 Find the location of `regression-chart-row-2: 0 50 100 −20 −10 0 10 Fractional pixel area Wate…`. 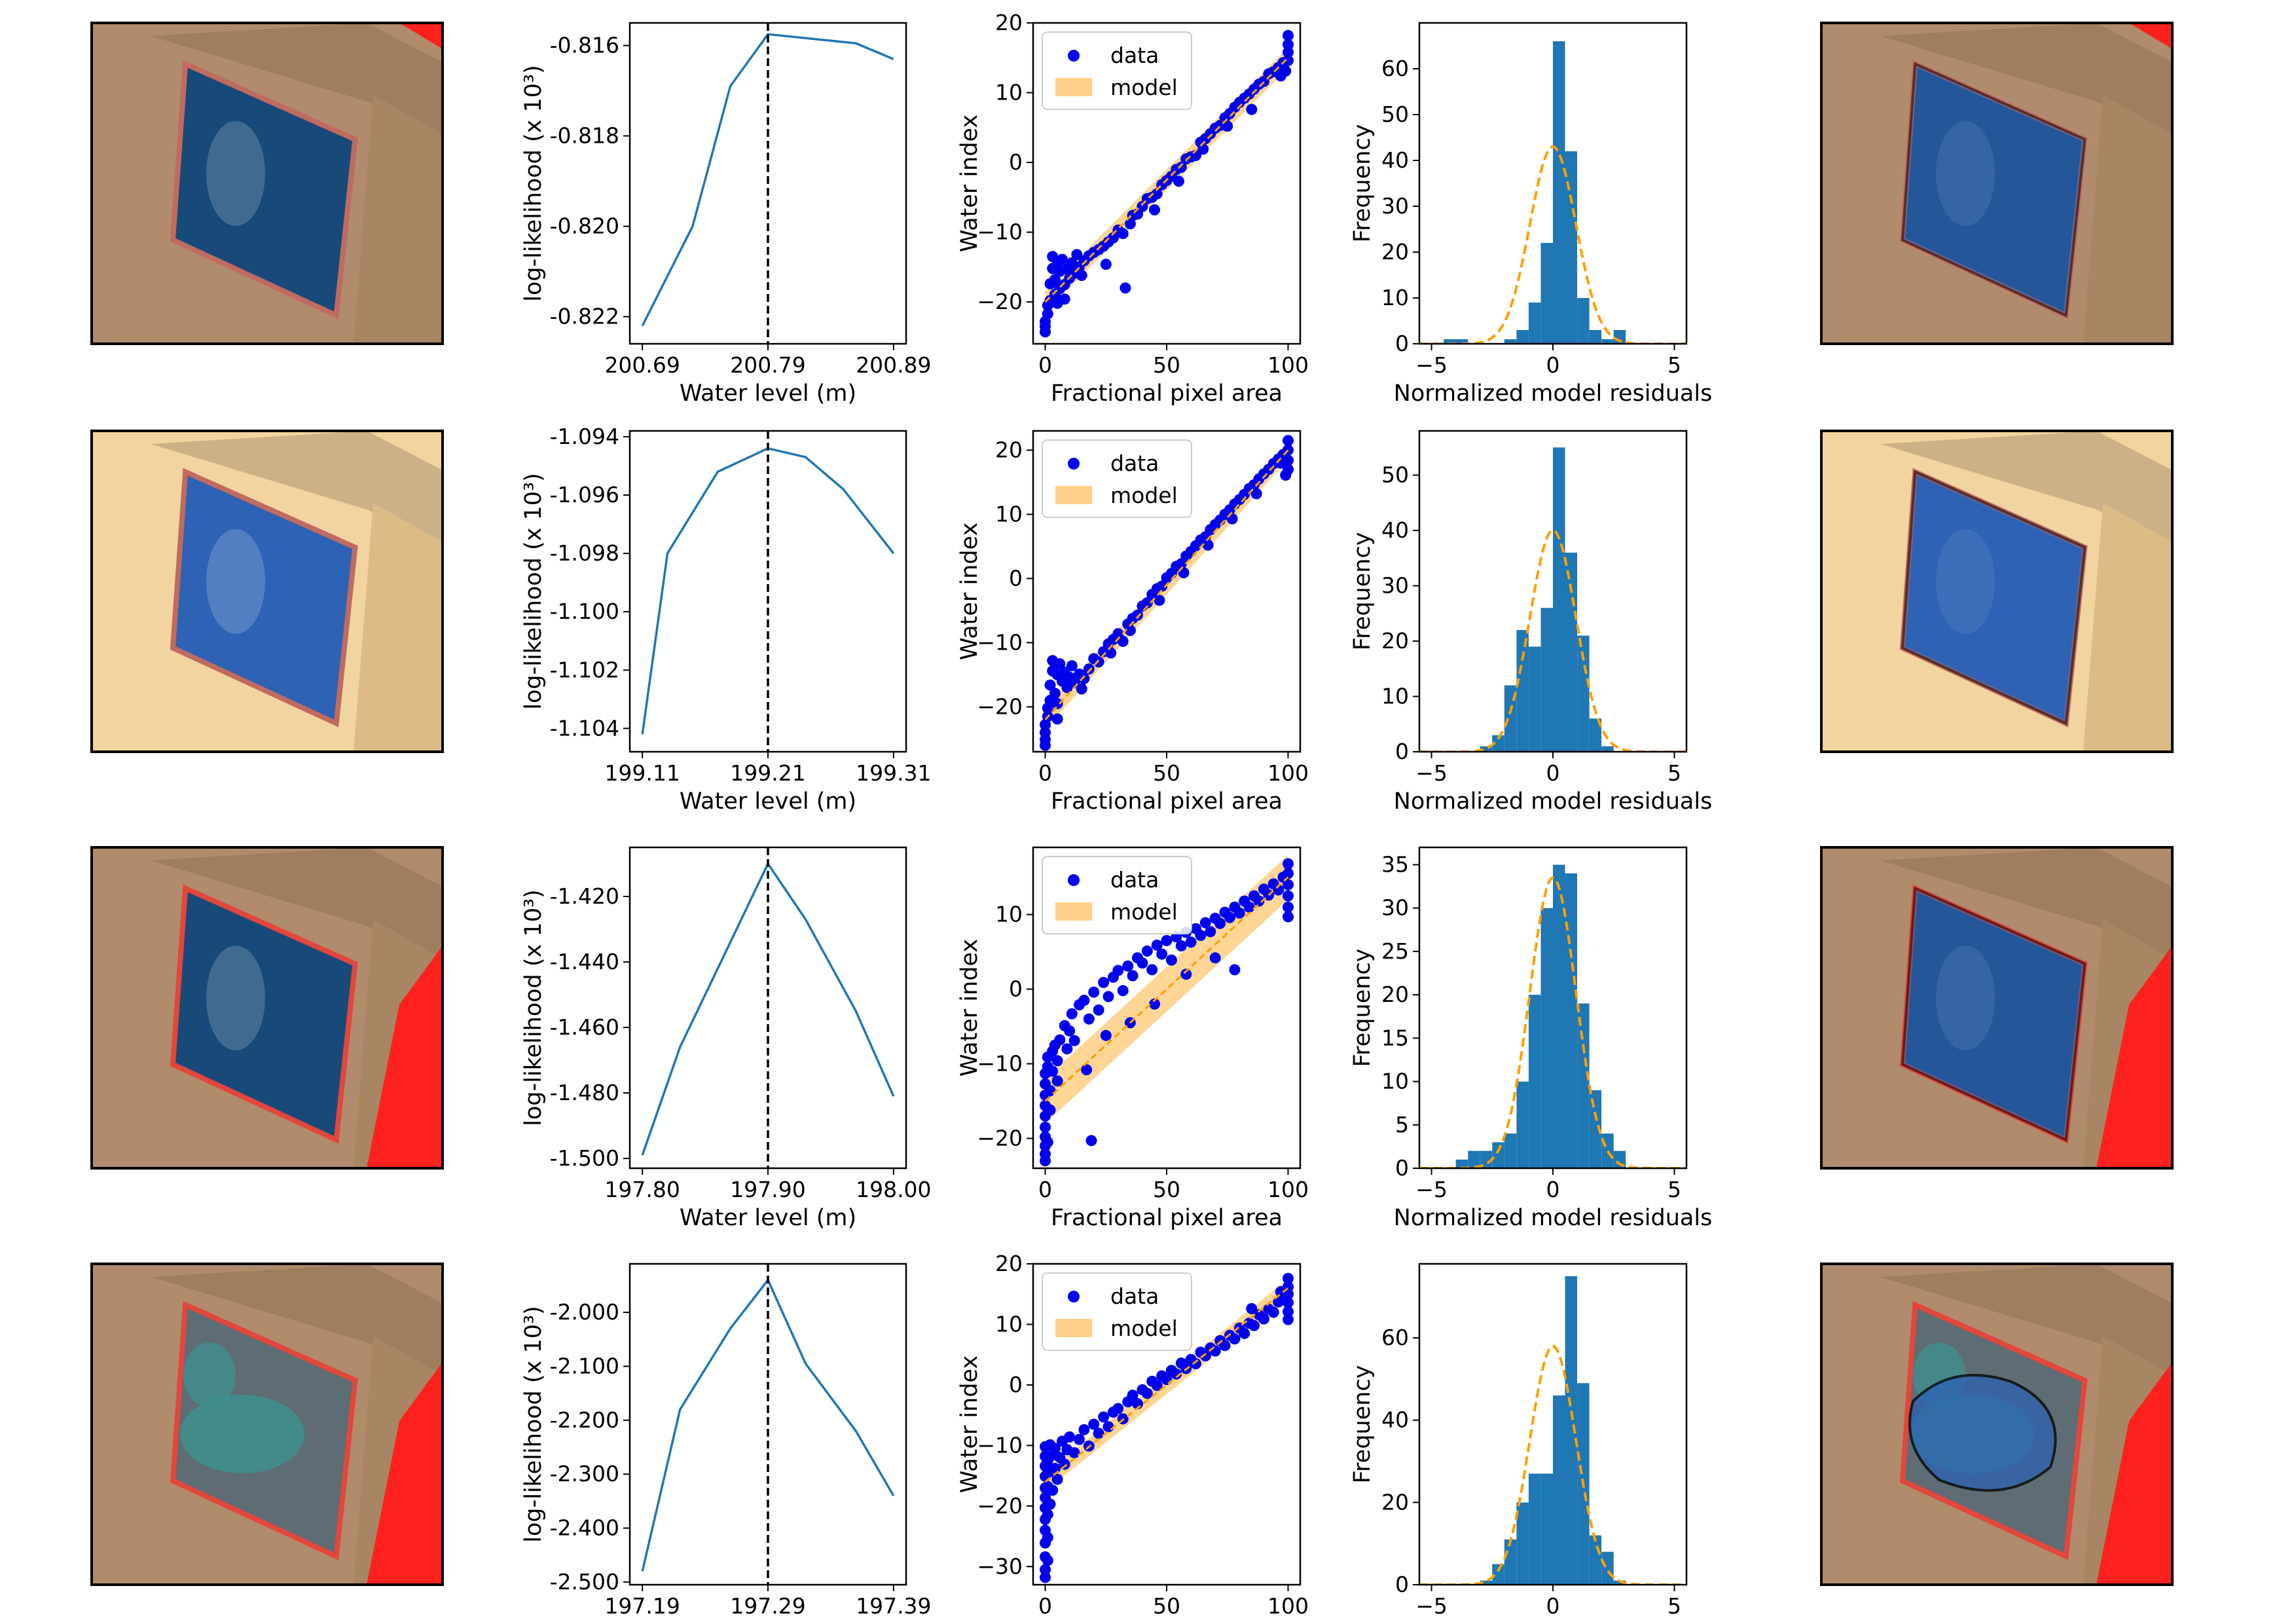

regression-chart-row-2: 0 50 100 −20 −10 0 10 Fractional pixel area Wate… is located at coordinates (1133, 1038).